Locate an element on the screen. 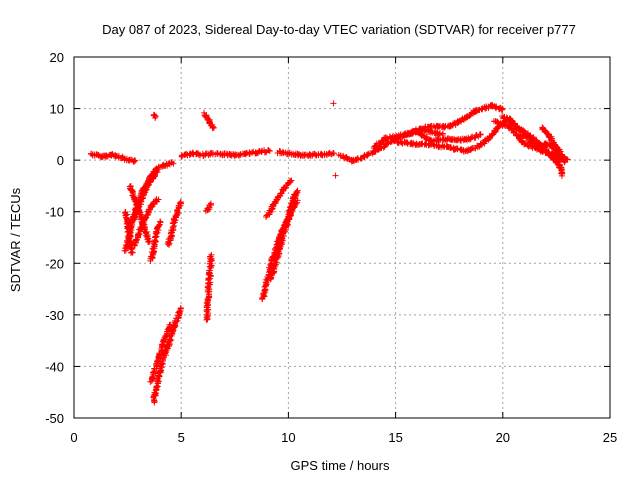 The width and height of the screenshot is (640, 480). y-tick-label: -10 is located at coordinates (54, 212).